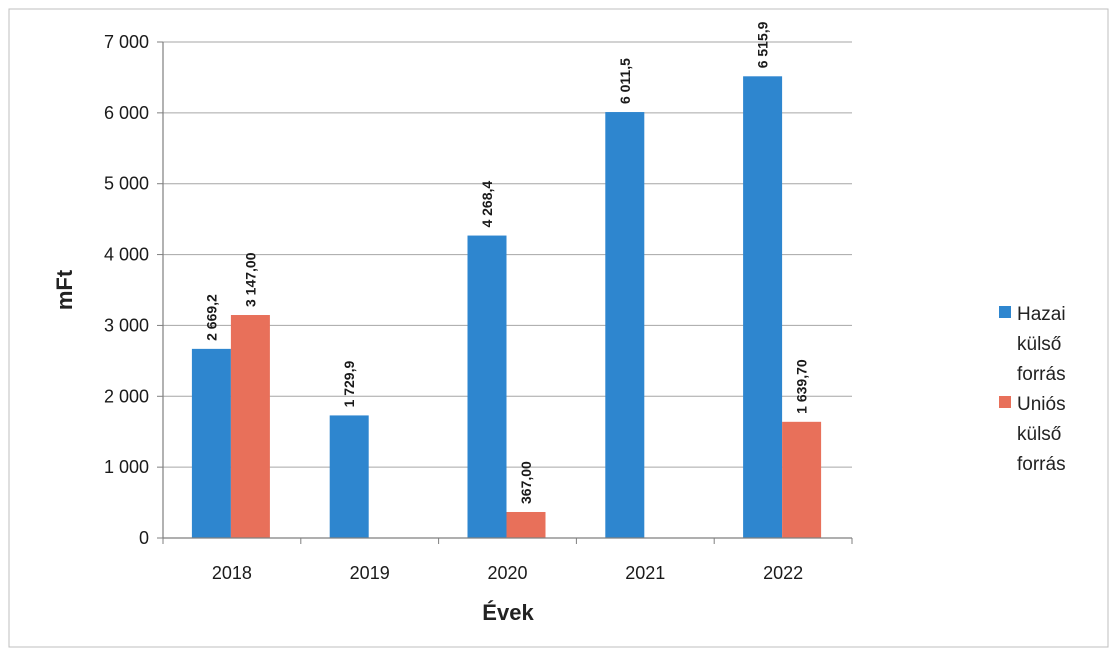 The height and width of the screenshot is (661, 1117). What do you see at coordinates (250, 426) in the screenshot?
I see `bar-2018-unios` at bounding box center [250, 426].